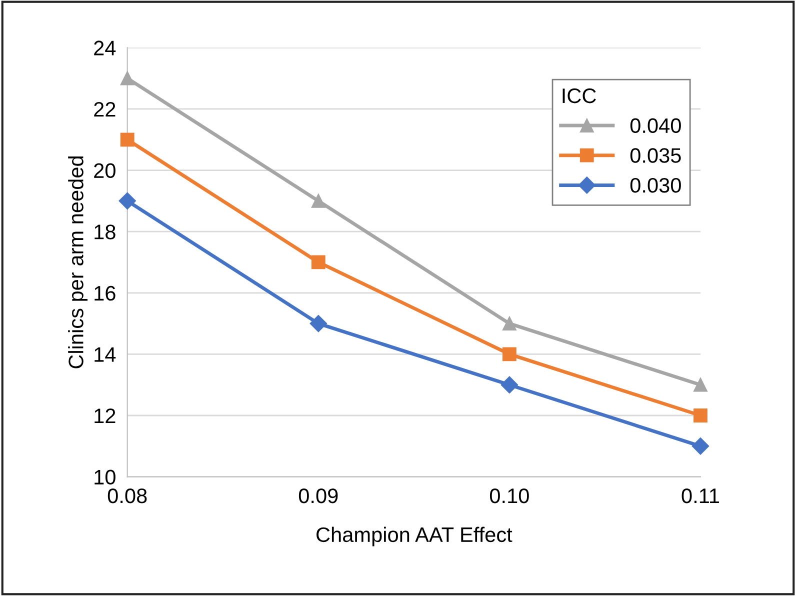  I want to click on x-tick-label: 0.11, so click(700, 496).